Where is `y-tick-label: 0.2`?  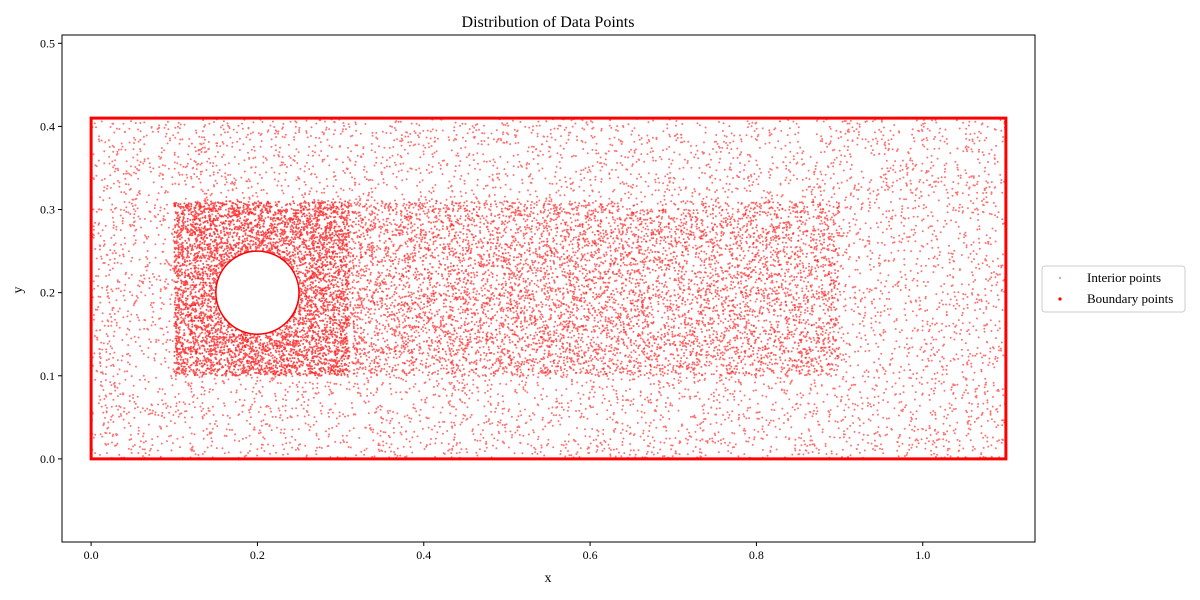 y-tick-label: 0.2 is located at coordinates (47, 293).